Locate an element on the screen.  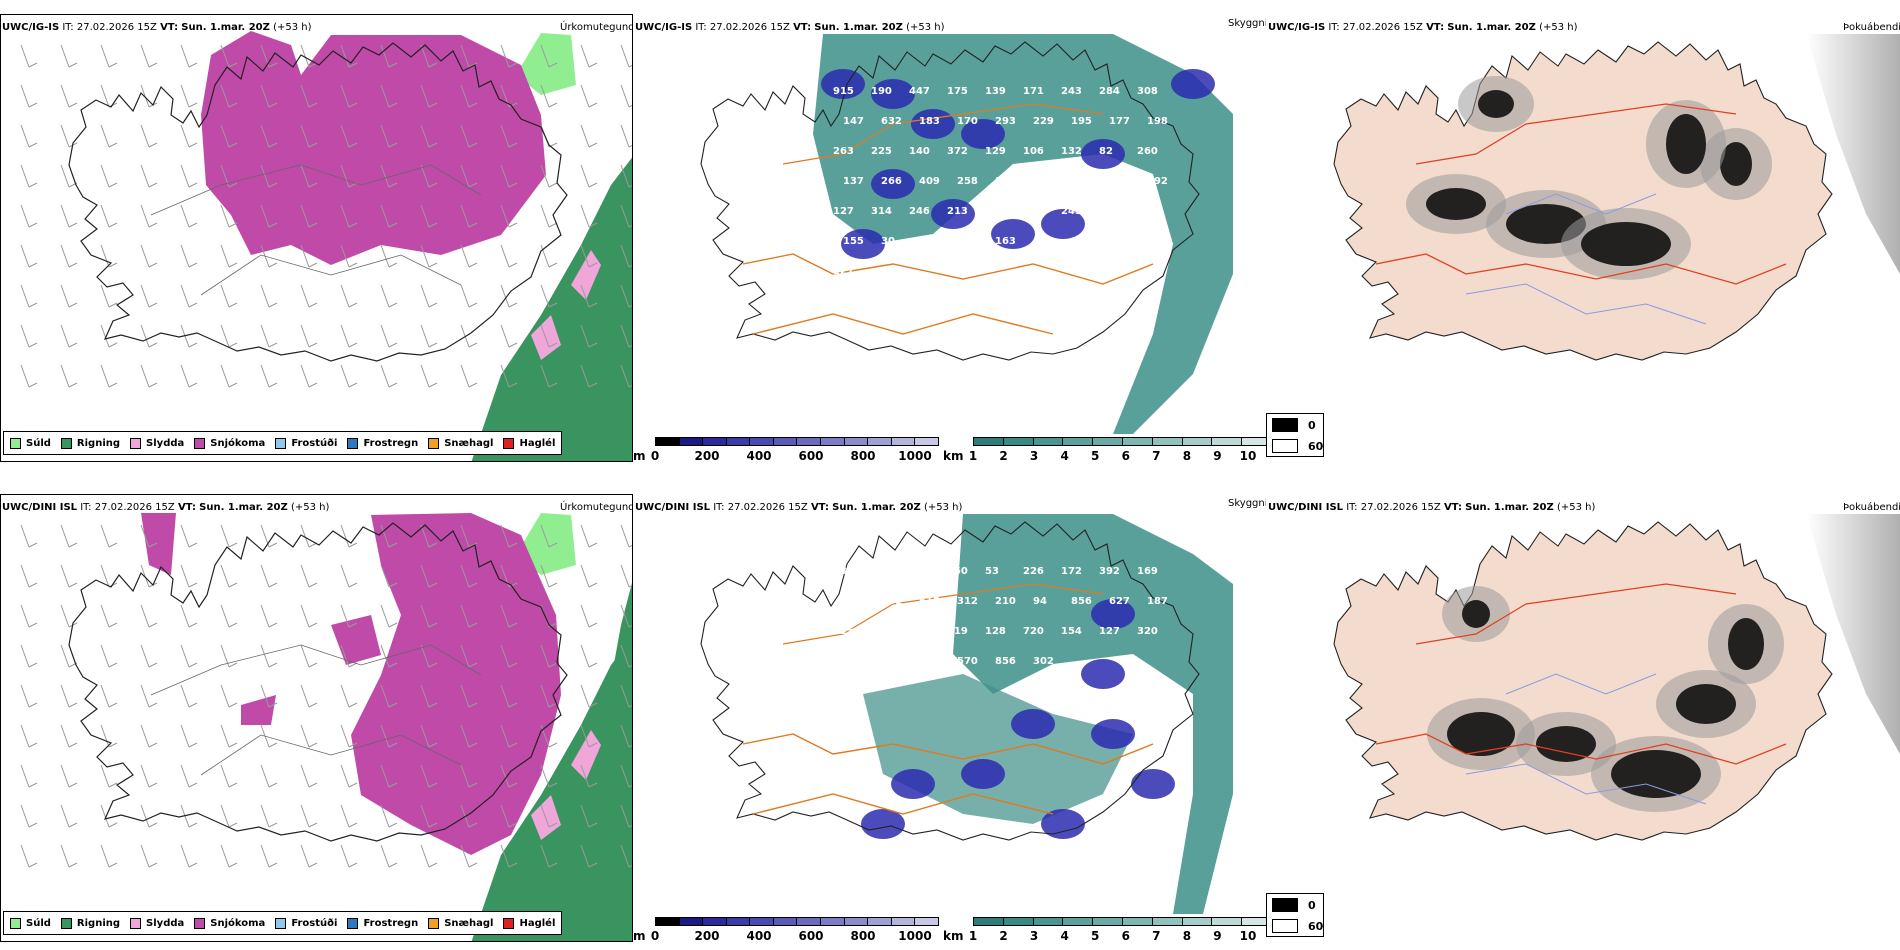
precip-legend-item: Frostregn is located at coordinates (383, 923).